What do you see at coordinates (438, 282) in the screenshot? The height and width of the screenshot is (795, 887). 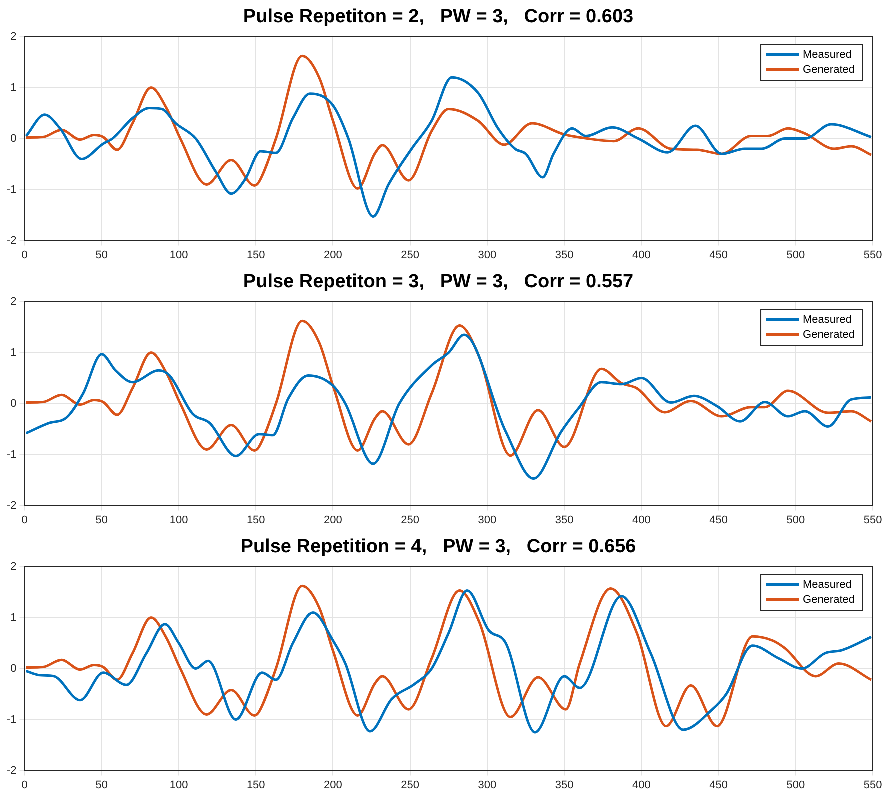 I see `chart-title: Pulse Repetiton = 3, PW = 3, Corr = 0.557` at bounding box center [438, 282].